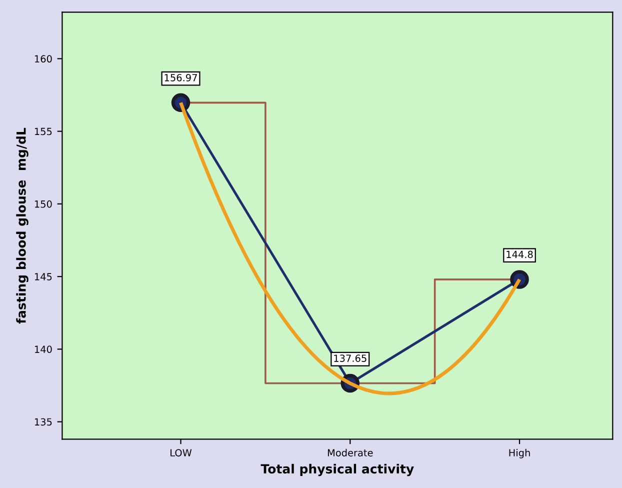  Describe the element at coordinates (43, 59) in the screenshot. I see `y-tick-label: 160` at that location.